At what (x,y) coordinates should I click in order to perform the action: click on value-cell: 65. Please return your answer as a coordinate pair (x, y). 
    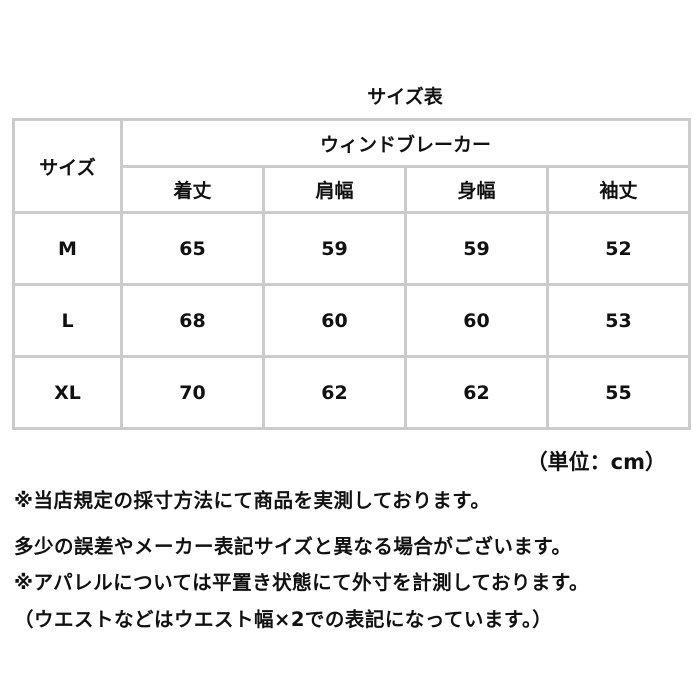
    Looking at the image, I should click on (192, 248).